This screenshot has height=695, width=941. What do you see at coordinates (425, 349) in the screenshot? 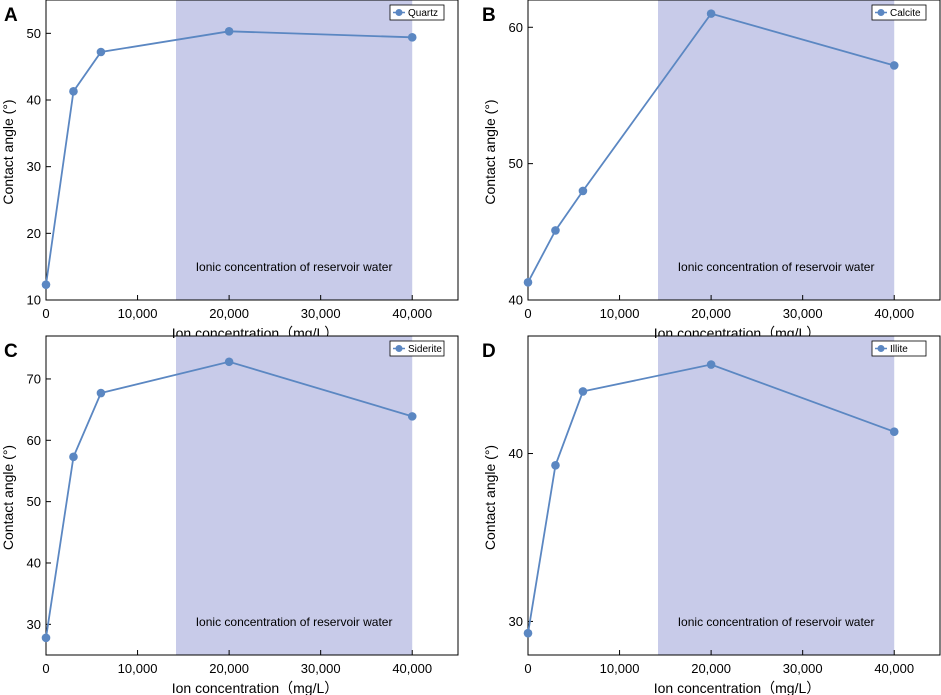
I see `legend-label: Siderite` at bounding box center [425, 349].